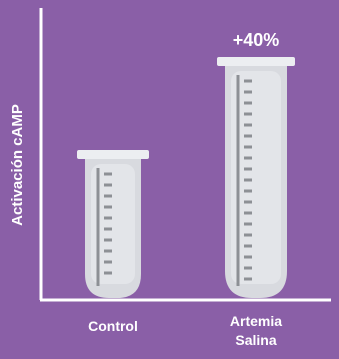 This screenshot has width=339, height=359. What do you see at coordinates (256, 40) in the screenshot?
I see `annotation: +40%` at bounding box center [256, 40].